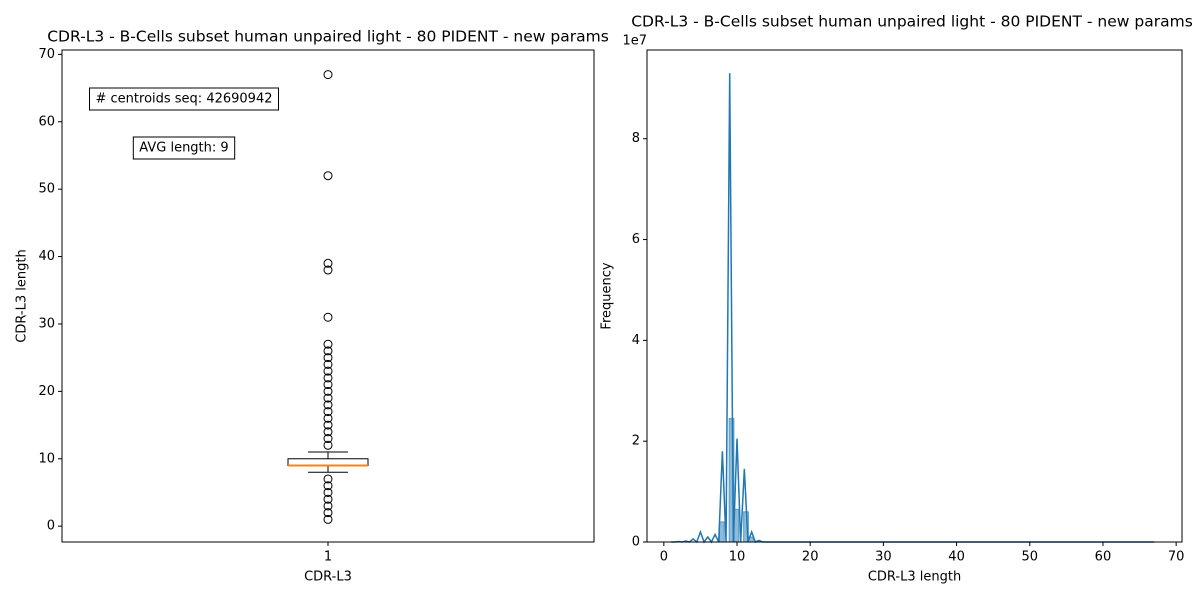 The height and width of the screenshot is (600, 1200). Describe the element at coordinates (721, 532) in the screenshot. I see `histogram-bar` at that location.